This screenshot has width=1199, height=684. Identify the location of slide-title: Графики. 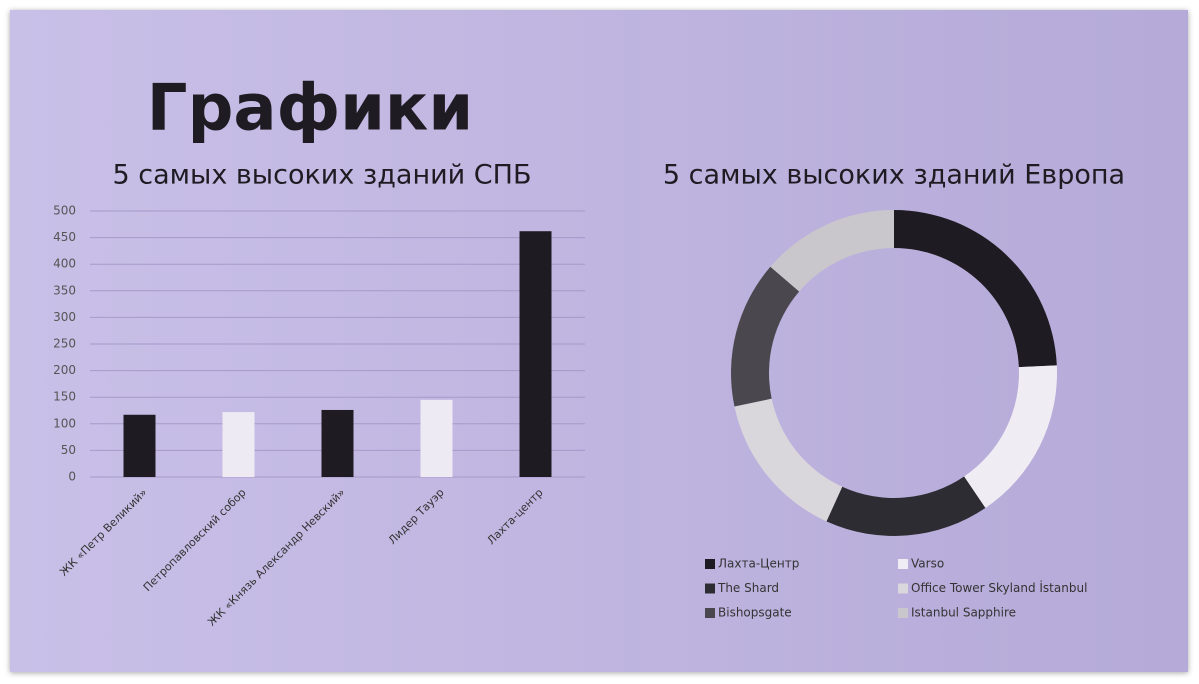
(310, 109).